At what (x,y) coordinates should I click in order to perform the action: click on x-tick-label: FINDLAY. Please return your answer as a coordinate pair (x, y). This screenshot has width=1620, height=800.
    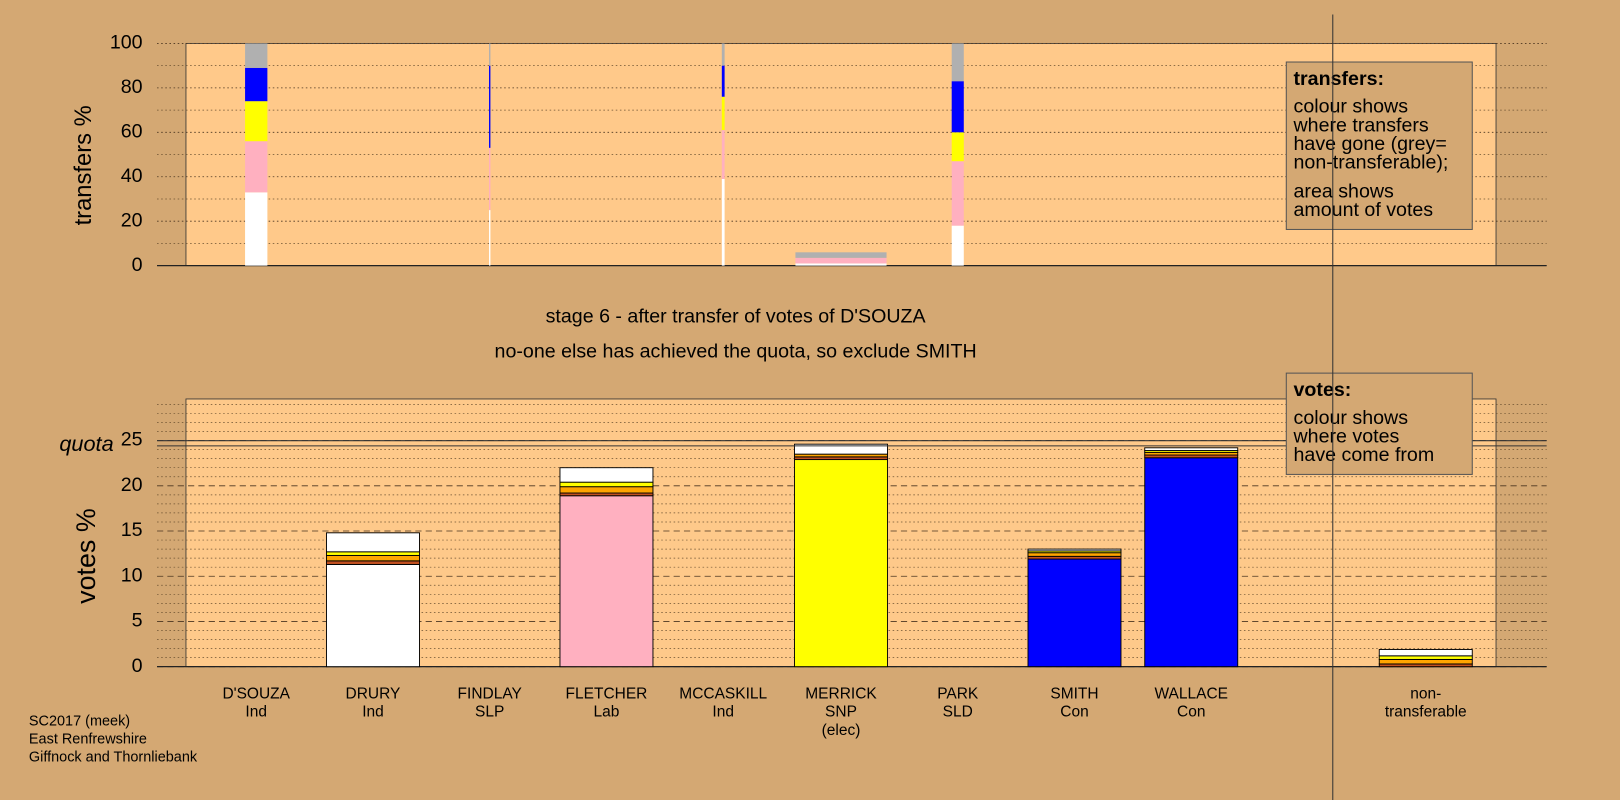
    Looking at the image, I should click on (490, 694).